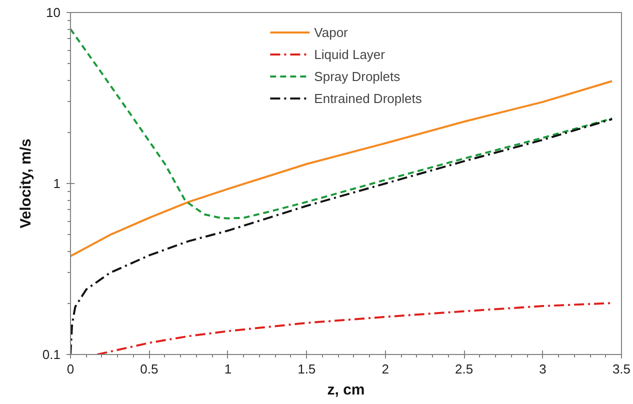 The height and width of the screenshot is (404, 633). Describe the element at coordinates (228, 369) in the screenshot. I see `x-tick-label: 1` at that location.